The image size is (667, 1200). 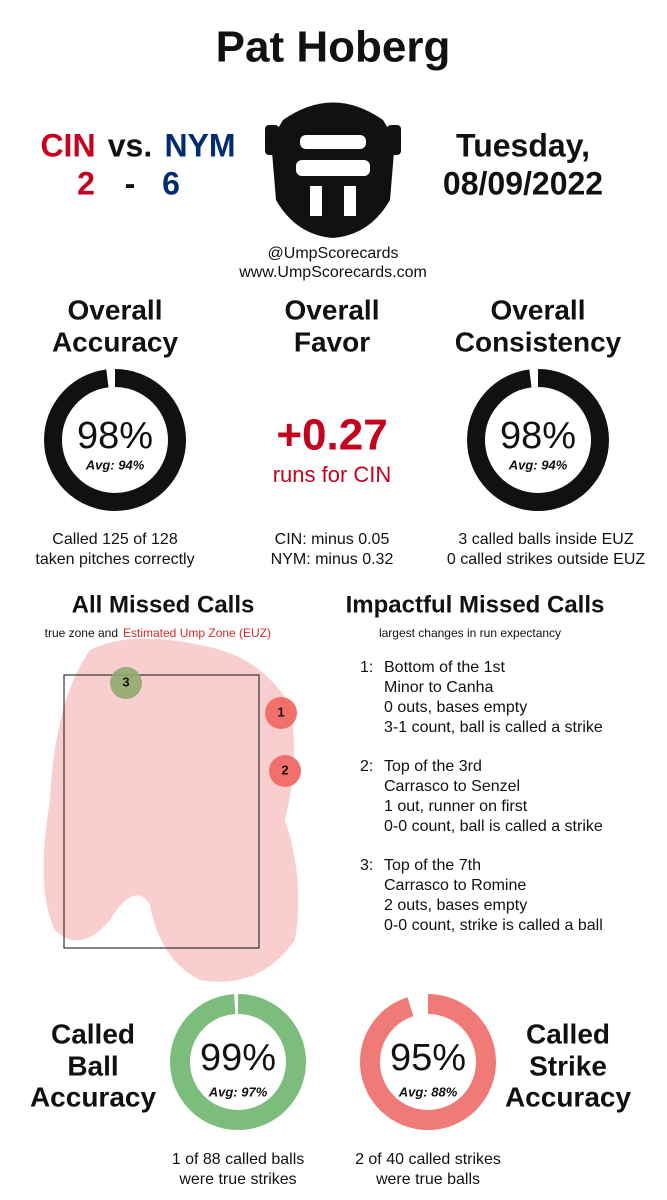 What do you see at coordinates (332, 474) in the screenshot?
I see `favor-team: runs for CIN` at bounding box center [332, 474].